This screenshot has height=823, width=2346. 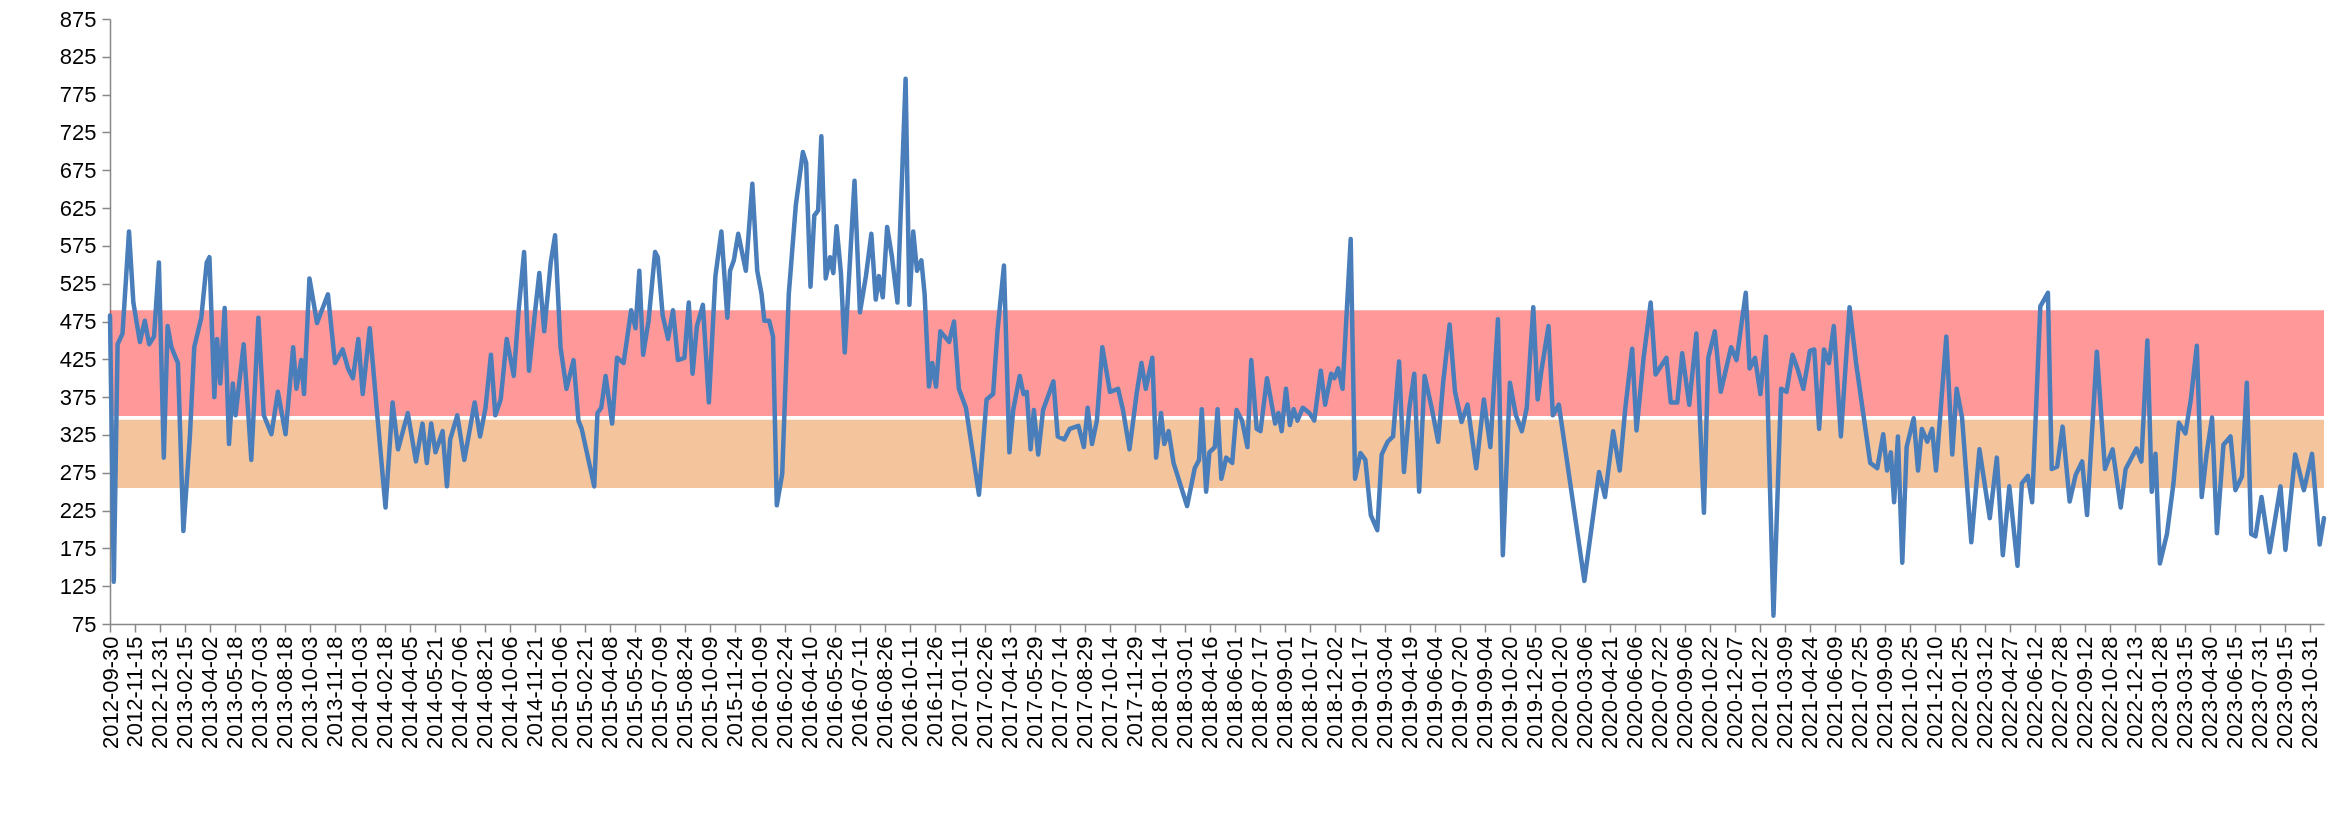 I want to click on x-tick-label: 2018-12-02, so click(x=1335, y=693).